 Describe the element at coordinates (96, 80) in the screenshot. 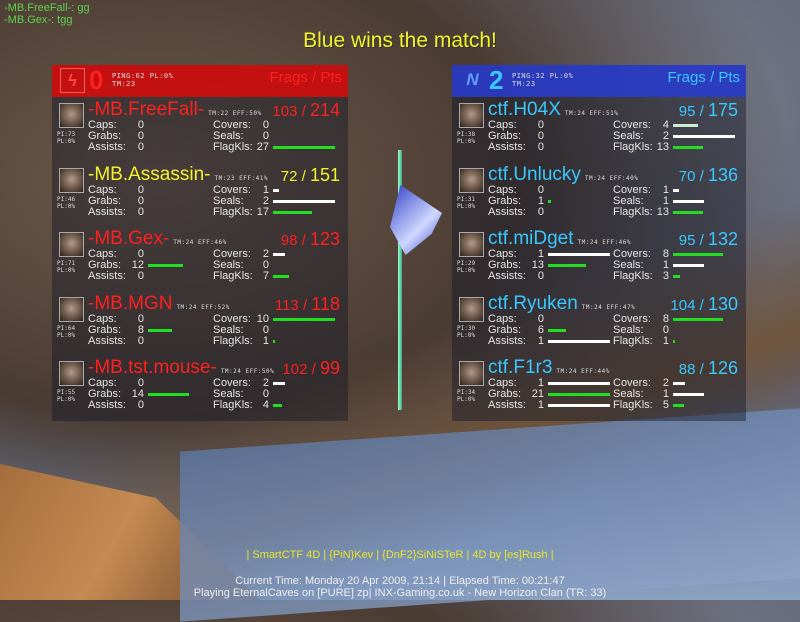

I see `team-score: 0` at that location.